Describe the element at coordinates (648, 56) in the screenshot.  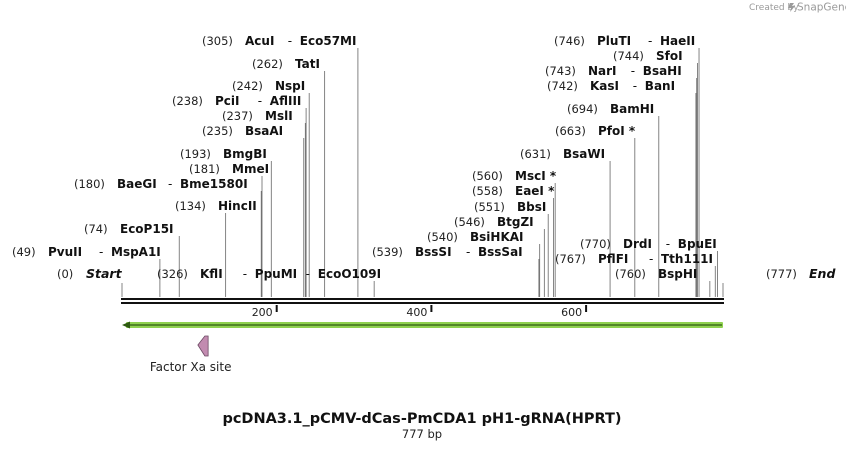
I see `cut-site: (744) SfoI` at that location.